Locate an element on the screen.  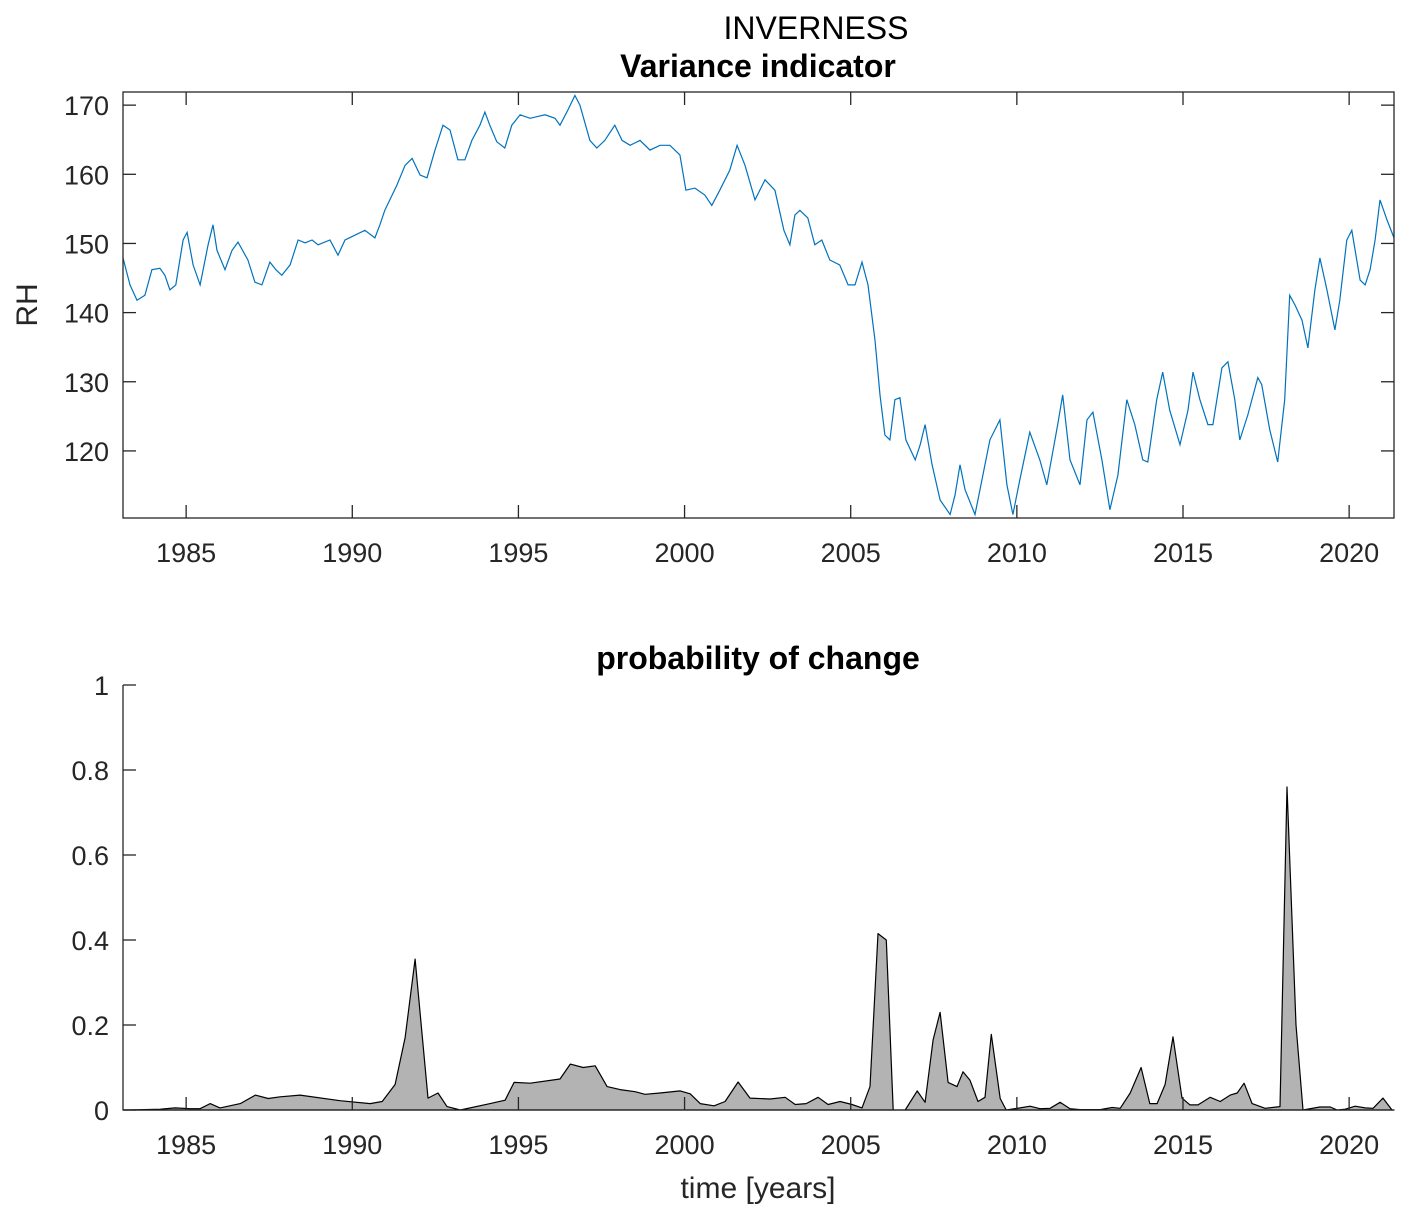
y-tick-label: 0.8 is located at coordinates (90, 771).